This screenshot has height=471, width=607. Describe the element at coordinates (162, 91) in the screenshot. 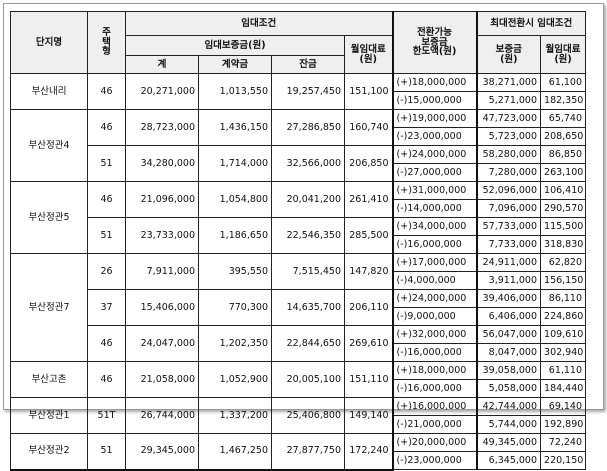

I see `deposit-total-cell: 20,271,000` at that location.